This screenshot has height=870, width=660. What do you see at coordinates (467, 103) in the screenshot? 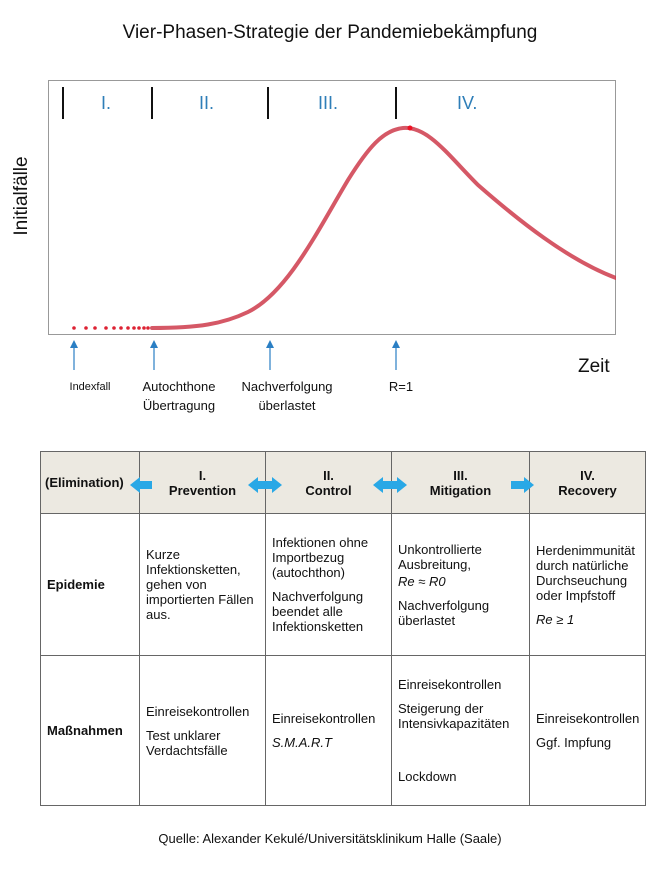
I see `phase-label-4: IV.` at bounding box center [467, 103].